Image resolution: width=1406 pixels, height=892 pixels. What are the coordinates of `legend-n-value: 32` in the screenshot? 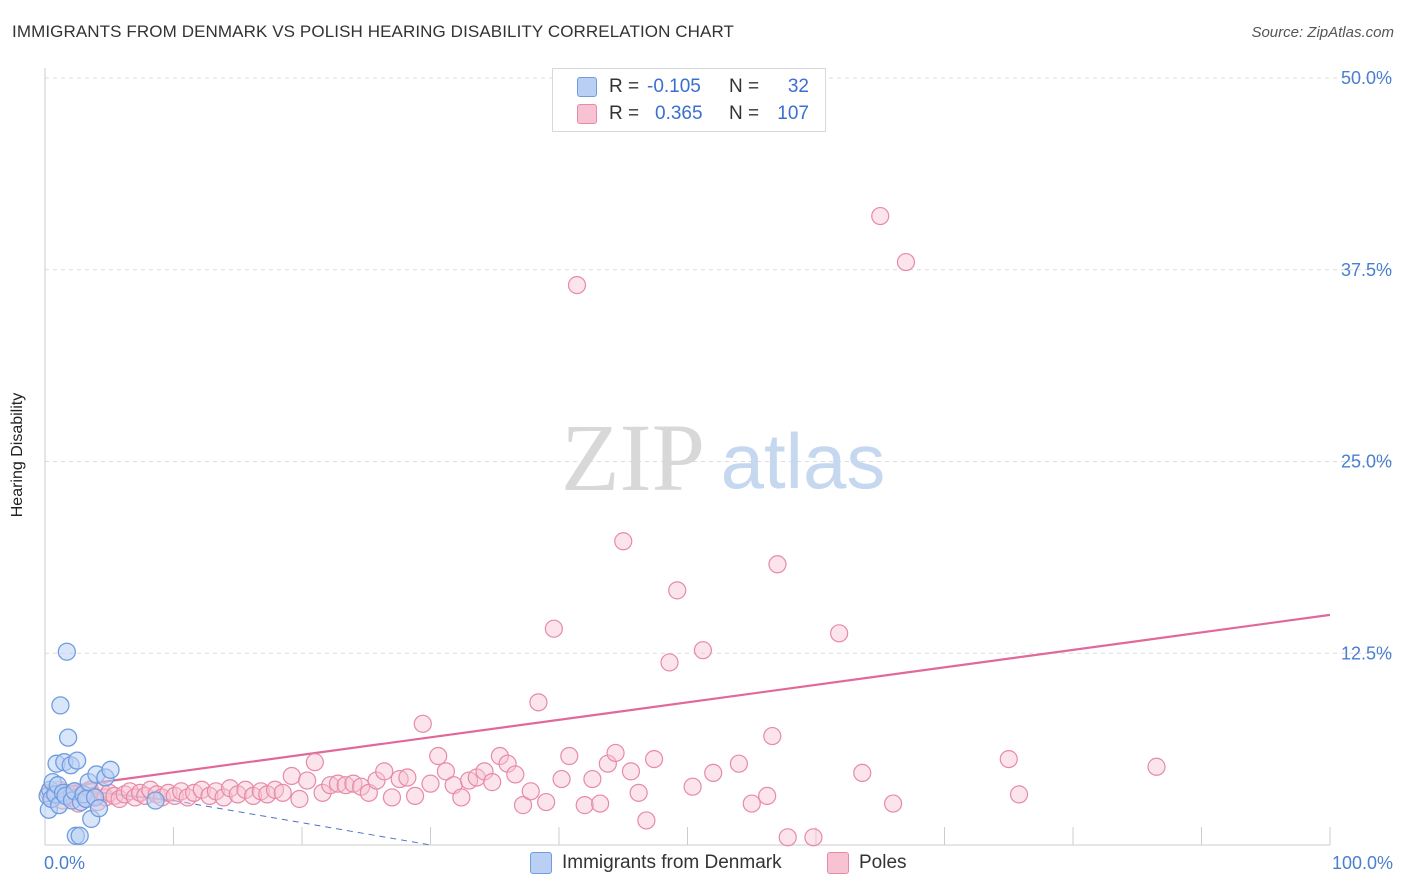 It's located at (798, 86).